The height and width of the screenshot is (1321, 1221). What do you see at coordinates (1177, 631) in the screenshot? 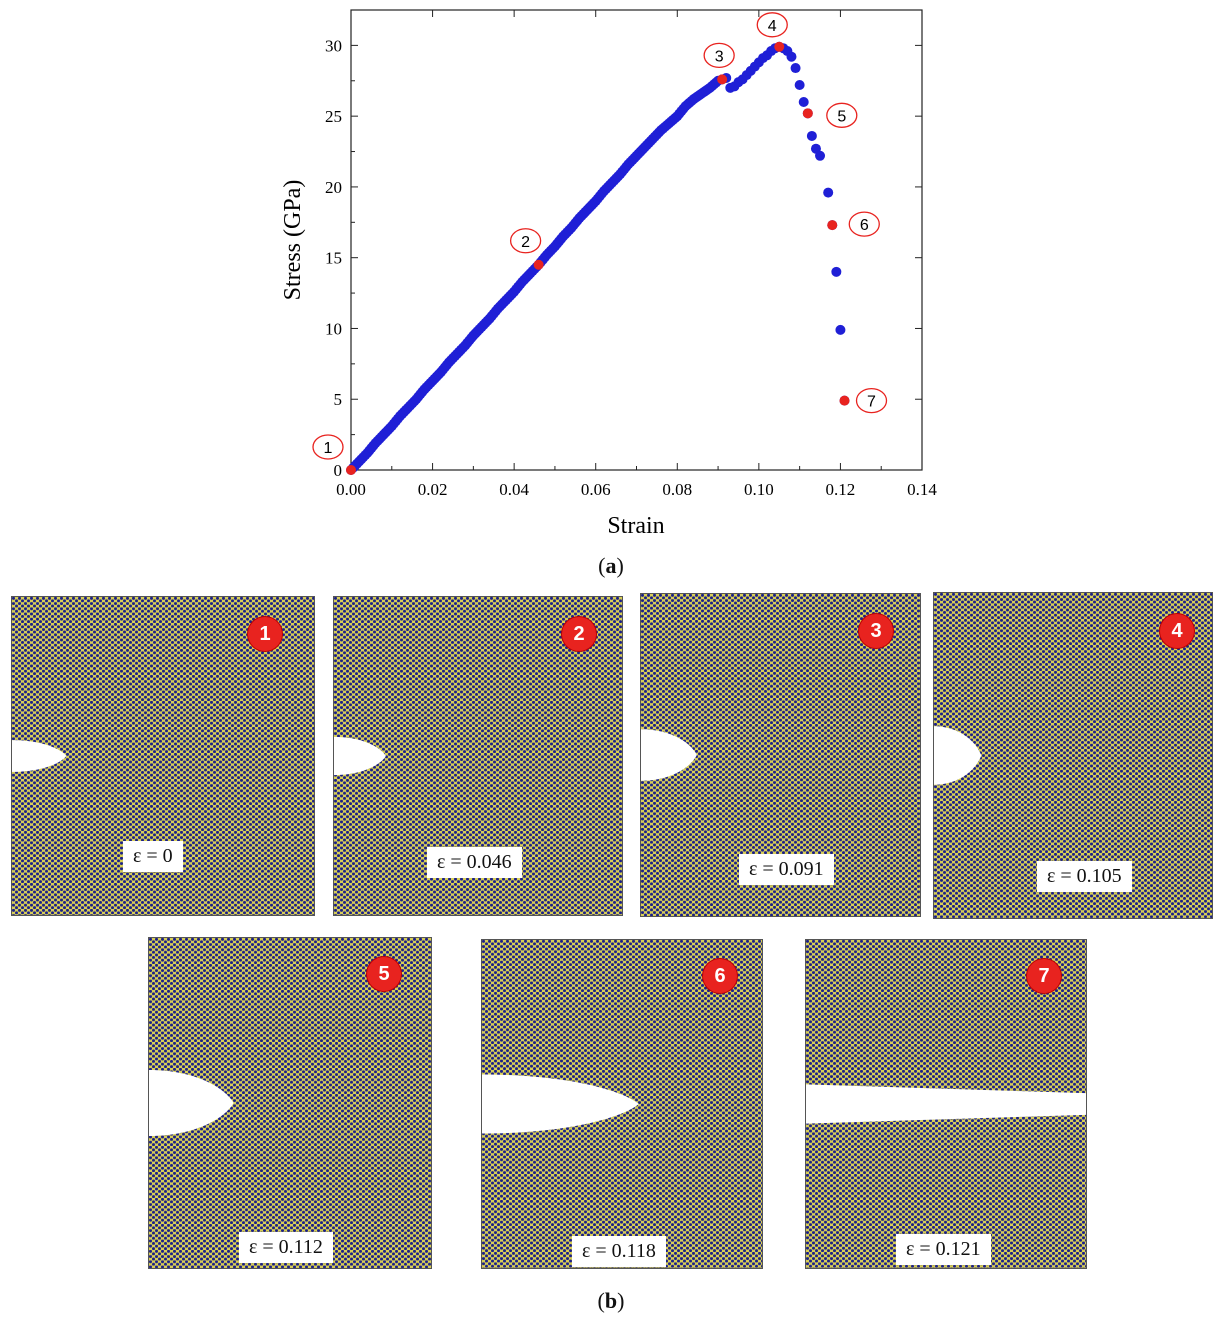
I see `snapshot-badge: 4` at bounding box center [1177, 631].